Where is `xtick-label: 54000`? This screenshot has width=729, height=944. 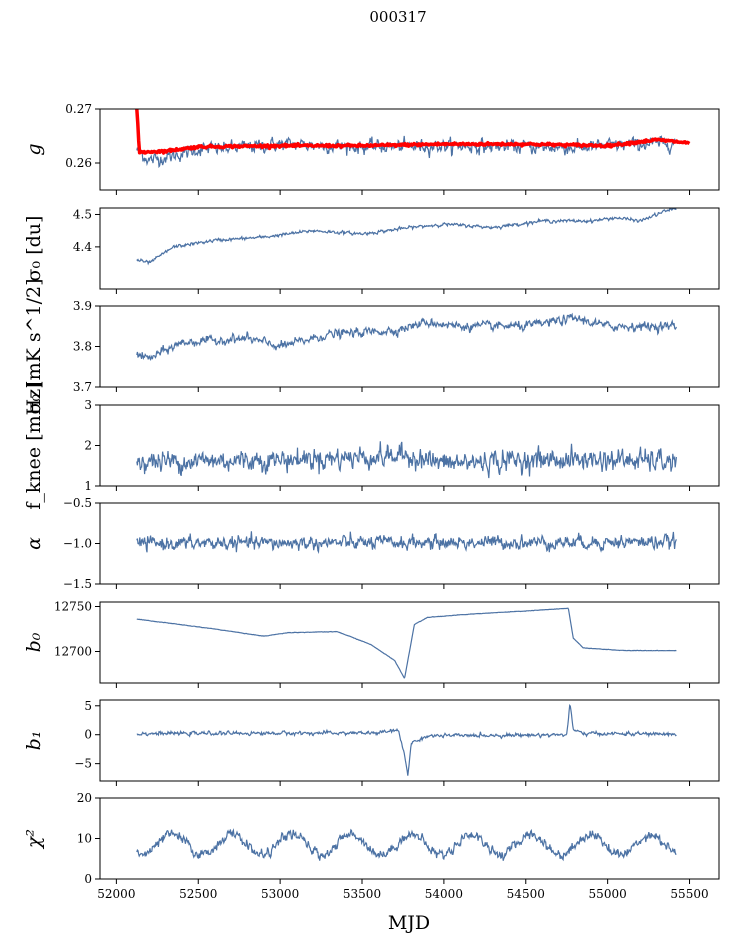 xtick-label: 54000 is located at coordinates (444, 894).